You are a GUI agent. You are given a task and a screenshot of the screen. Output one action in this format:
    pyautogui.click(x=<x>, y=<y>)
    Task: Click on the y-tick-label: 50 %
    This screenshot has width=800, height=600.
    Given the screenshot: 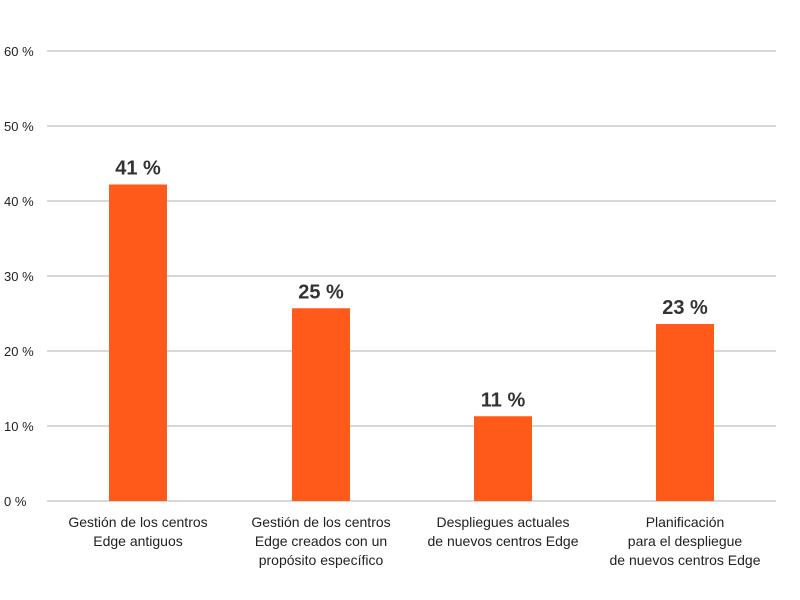 What is the action you would take?
    pyautogui.click(x=19, y=126)
    